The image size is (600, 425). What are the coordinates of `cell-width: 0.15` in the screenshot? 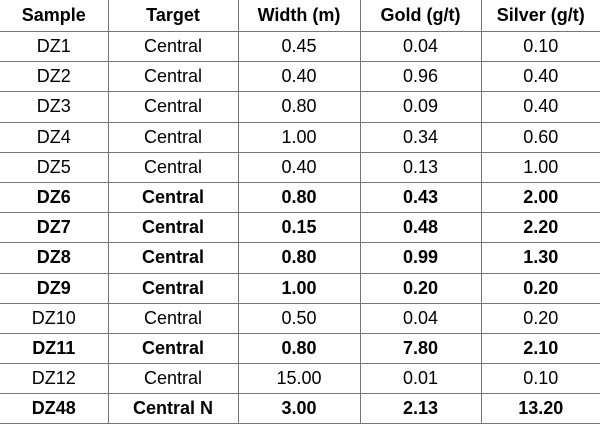 It's located at (299, 228).